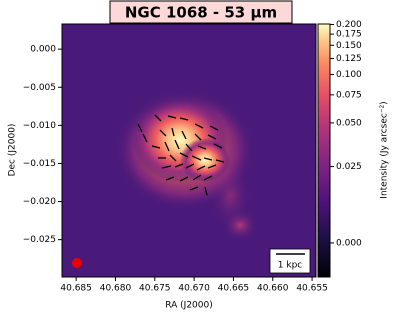 This screenshot has height=318, width=395. Describe the element at coordinates (43, 50) in the screenshot. I see `y-tick-label: 0.000` at that location.